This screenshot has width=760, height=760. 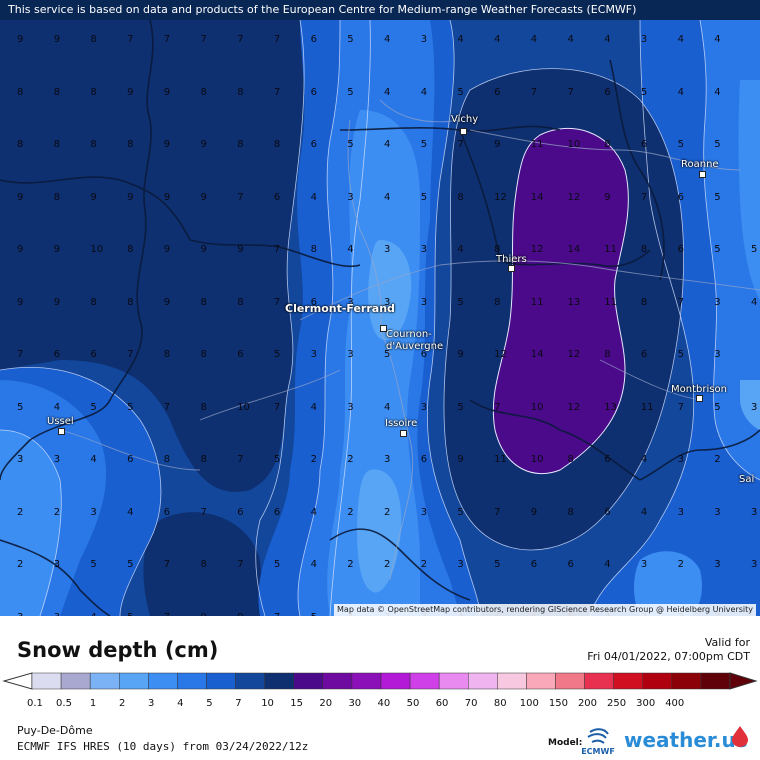 I want to click on valid-time-block: Valid for Fri 04/01/2022, 07:00pm CDT, so click(x=668, y=650).